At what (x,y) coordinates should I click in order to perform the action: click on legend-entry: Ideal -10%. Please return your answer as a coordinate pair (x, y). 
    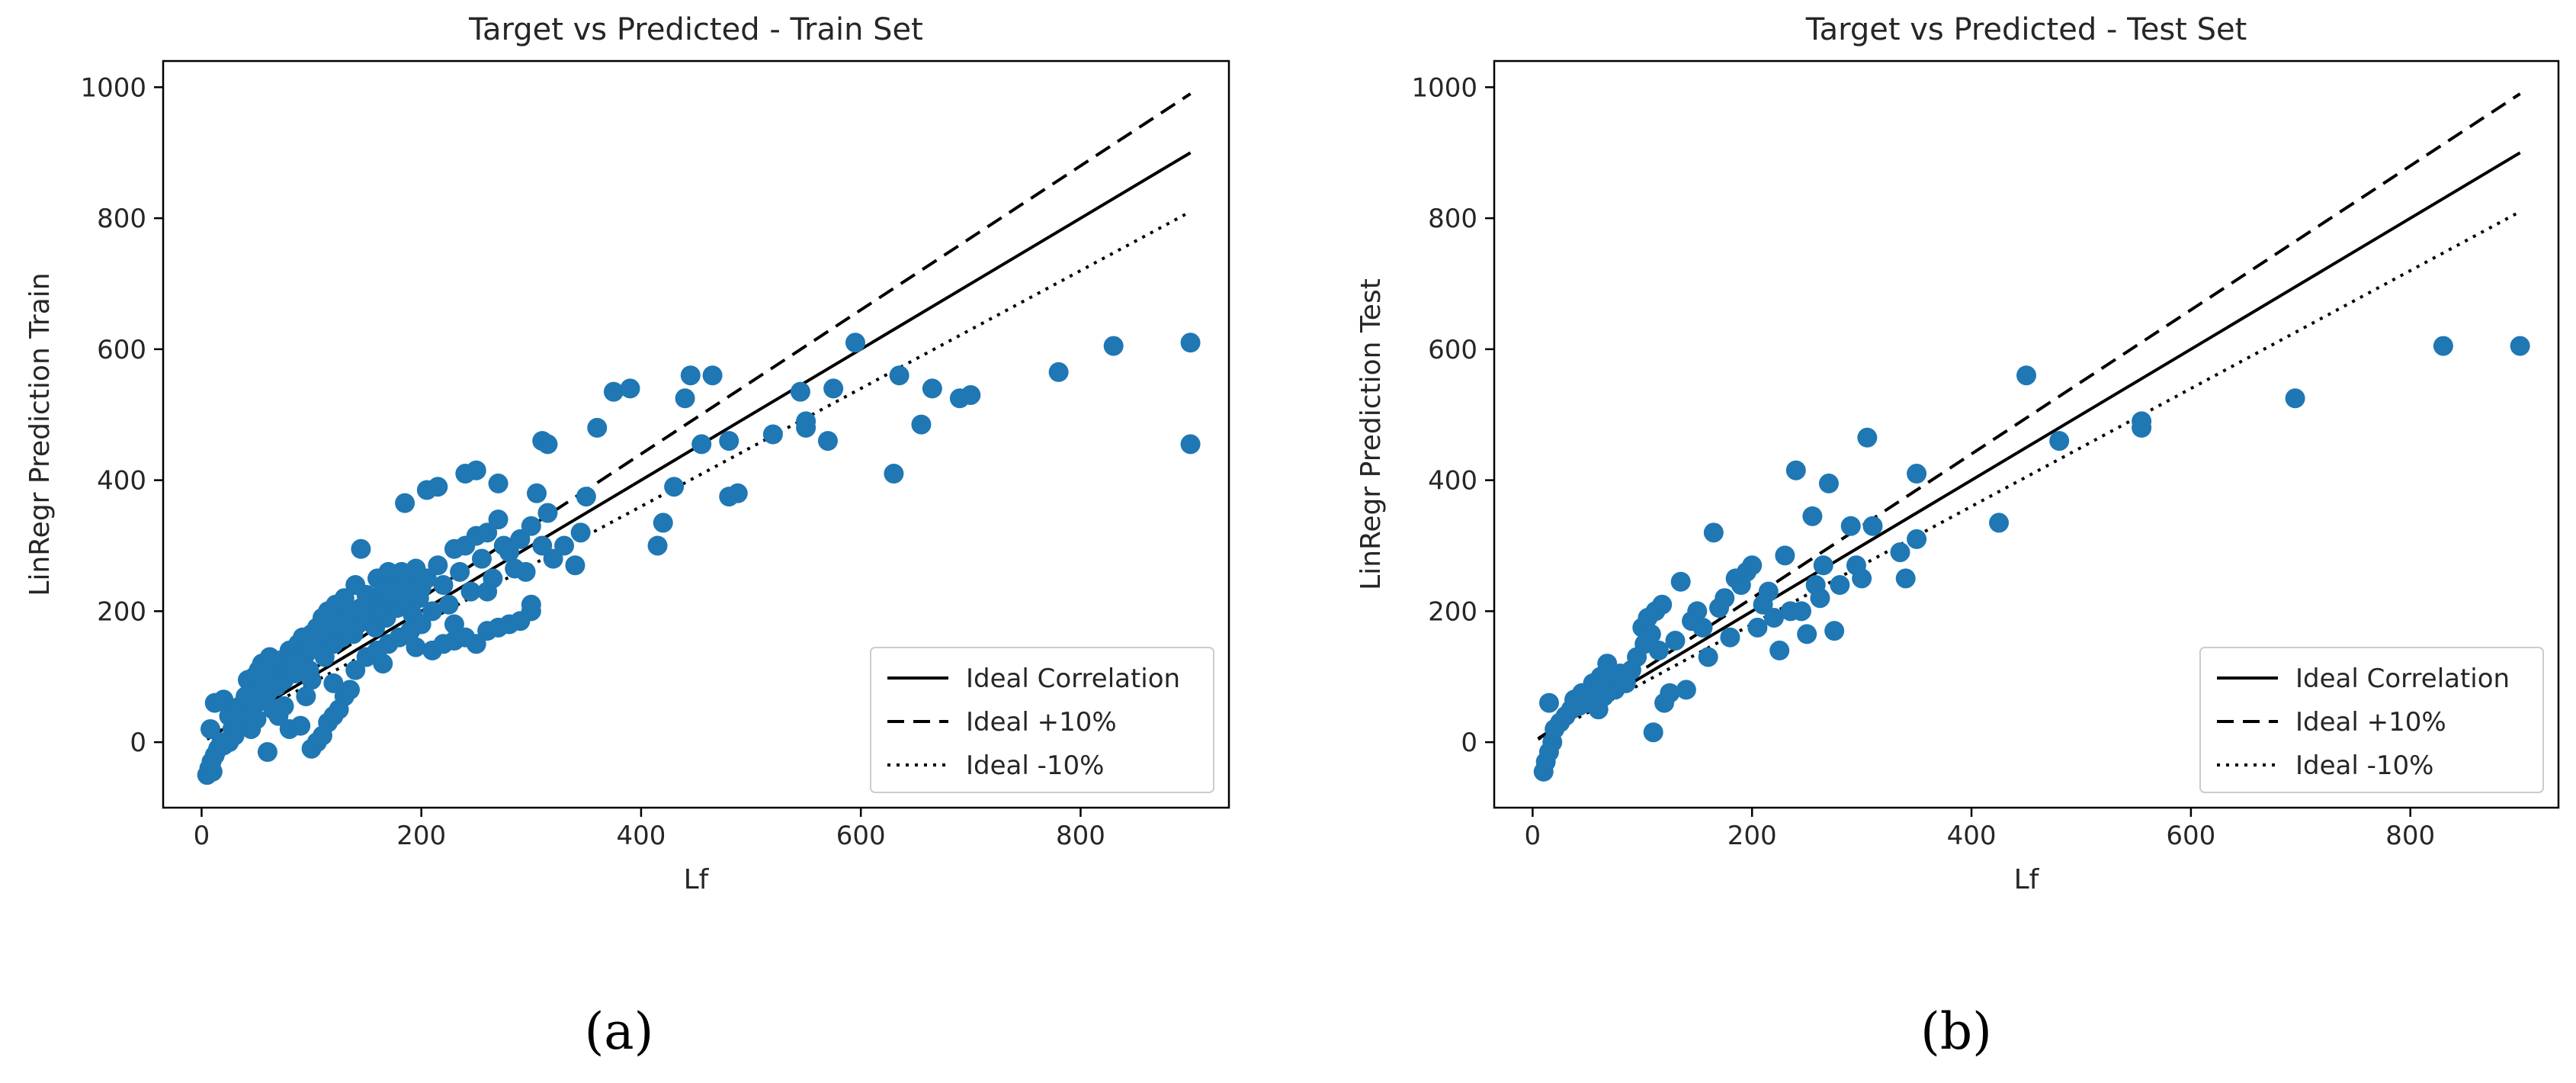
    Looking at the image, I should click on (1035, 765).